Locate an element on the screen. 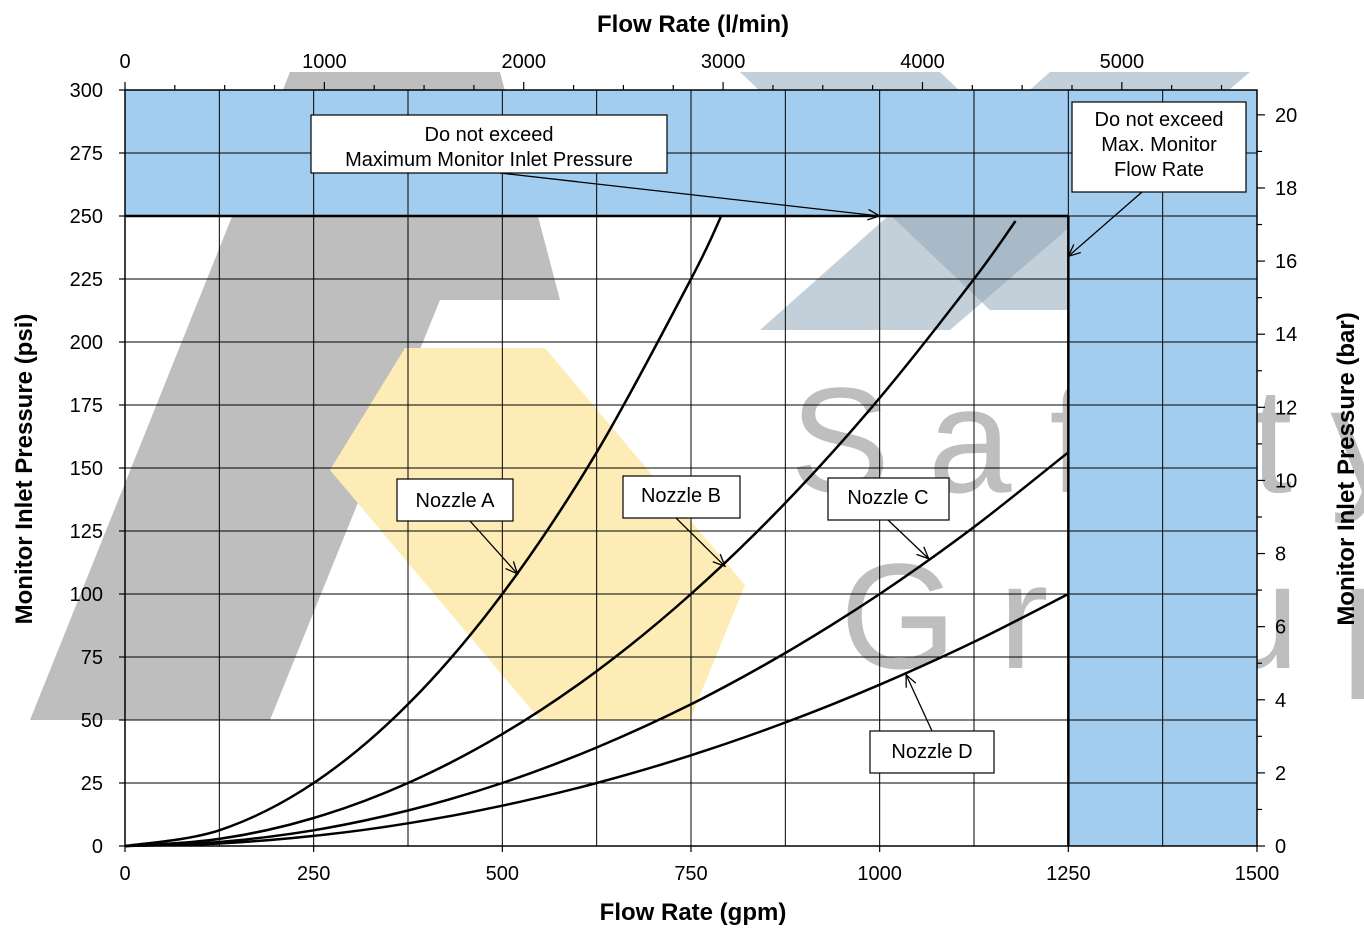 The height and width of the screenshot is (928, 1364). max-flow-note-arrowhead is located at coordinates (1074, 251).